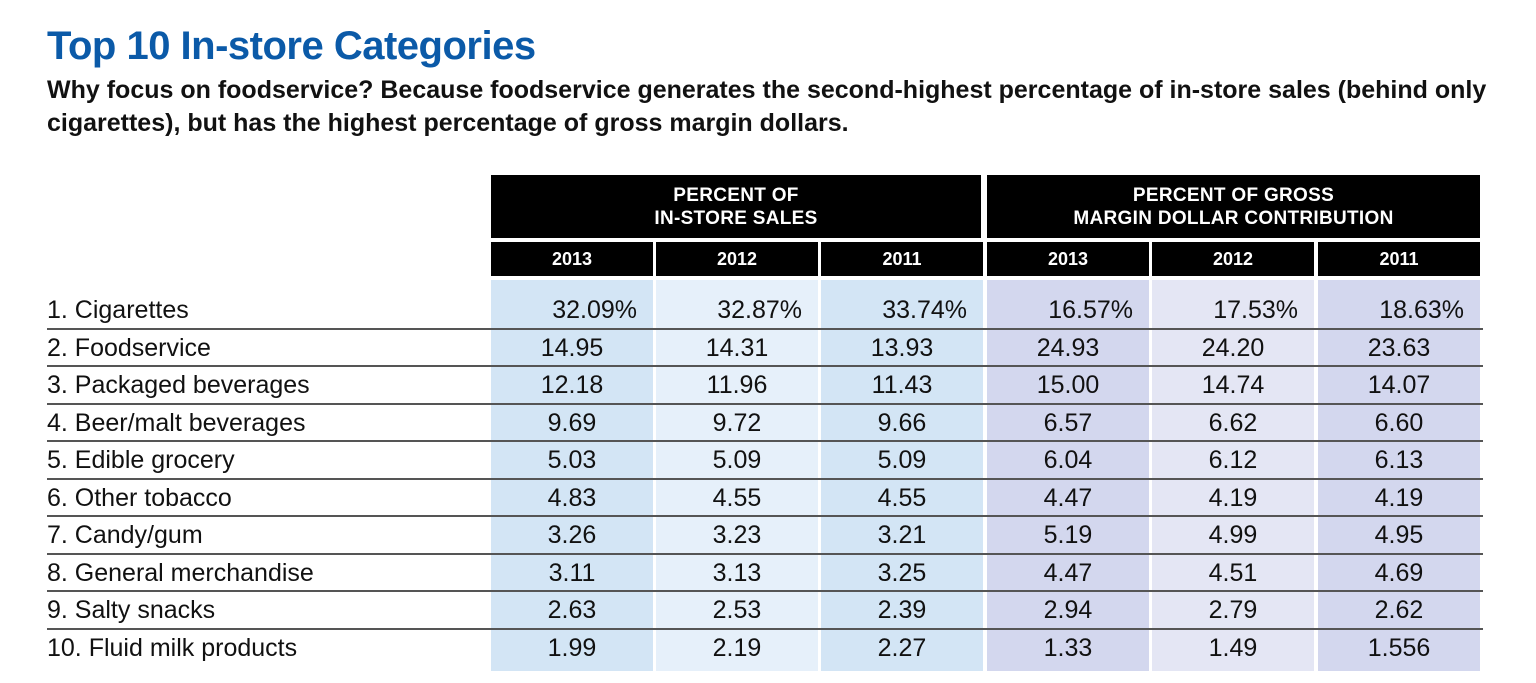 This screenshot has height=683, width=1536. Describe the element at coordinates (1233, 460) in the screenshot. I see `table-cell: 6.12` at that location.